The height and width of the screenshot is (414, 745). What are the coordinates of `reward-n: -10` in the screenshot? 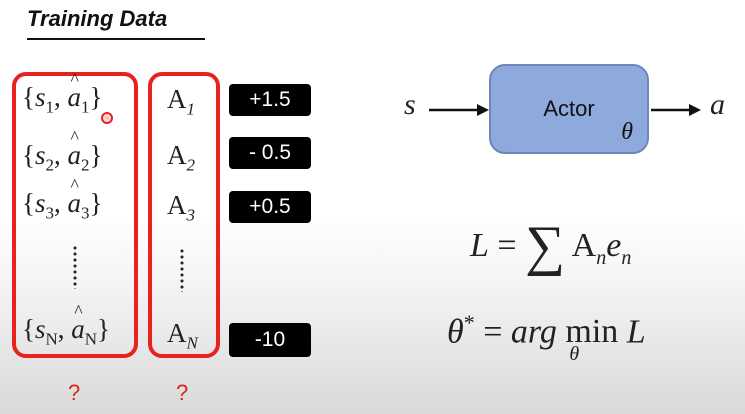 It's located at (270, 340).